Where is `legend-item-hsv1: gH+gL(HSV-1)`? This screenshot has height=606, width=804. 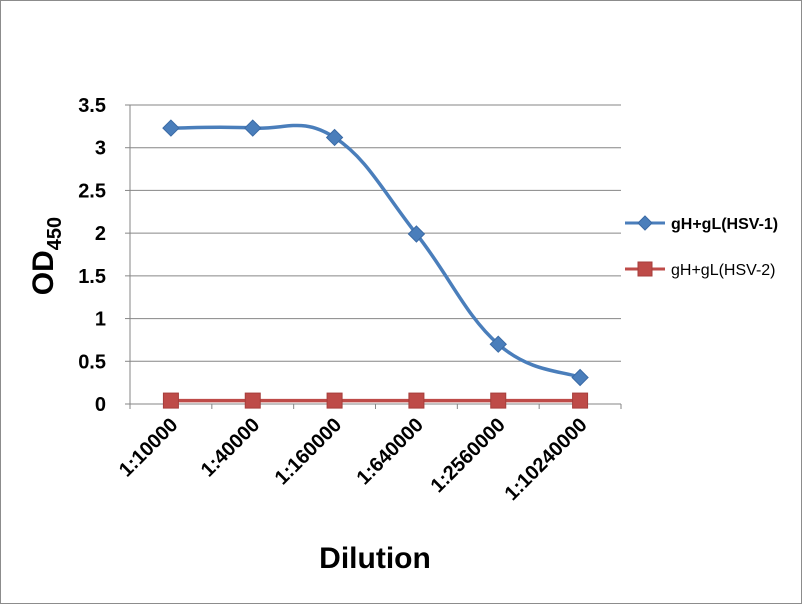 legend-item-hsv1: gH+gL(HSV-1) is located at coordinates (701, 224).